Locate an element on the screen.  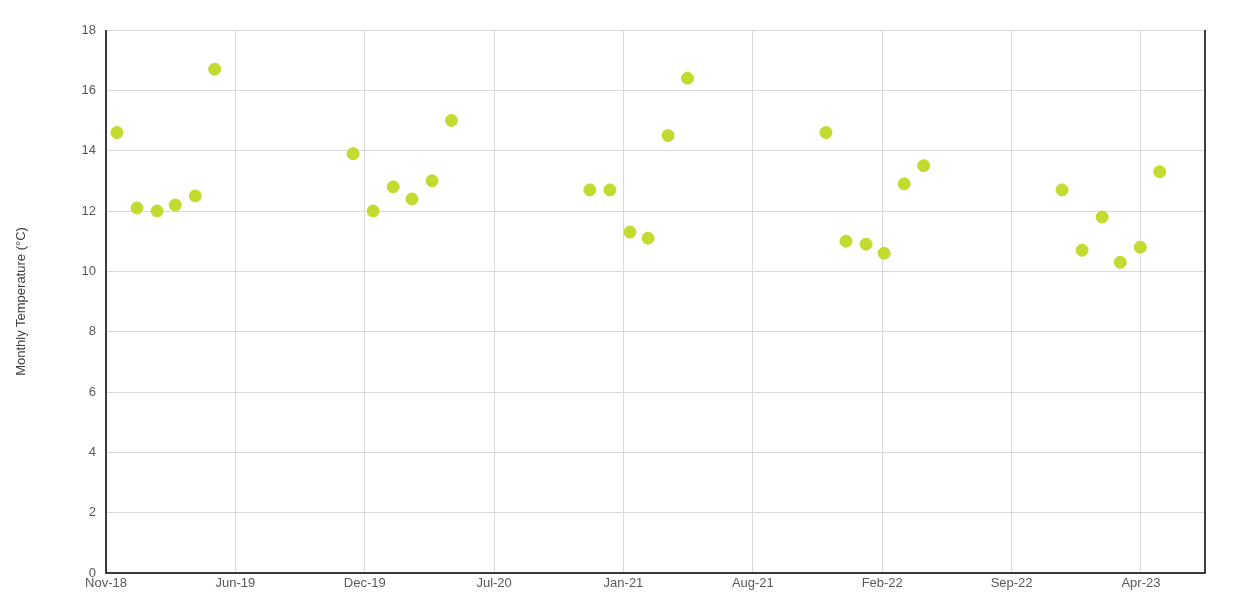
x-tick-label: Aug-21 is located at coordinates (752, 583).